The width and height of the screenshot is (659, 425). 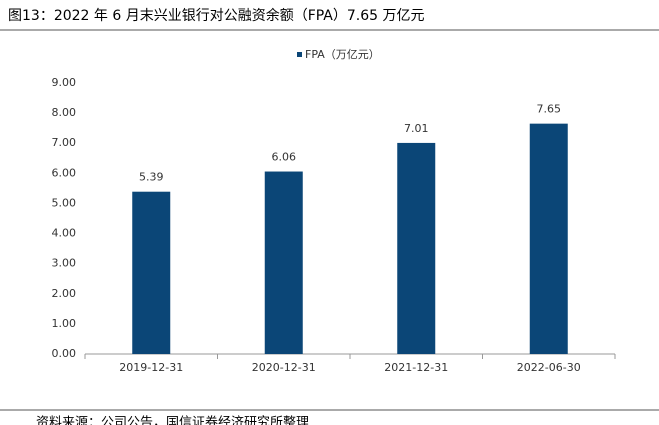 What do you see at coordinates (64, 353) in the screenshot?
I see `y-tick-label: 0.00` at bounding box center [64, 353].